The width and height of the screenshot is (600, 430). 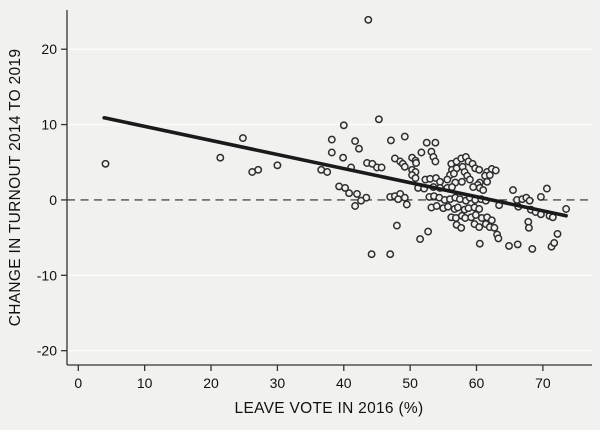 What do you see at coordinates (278, 383) in the screenshot?
I see `x-tick-label-30: 30` at bounding box center [278, 383].